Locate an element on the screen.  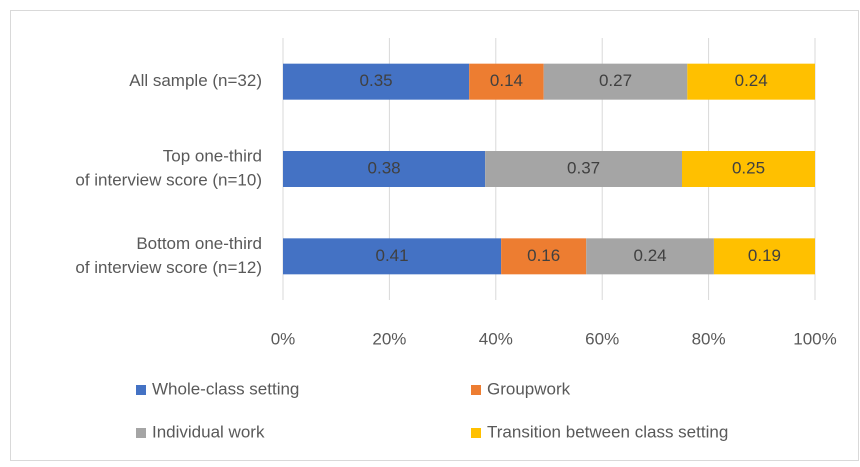
data-label: 0.25 is located at coordinates (748, 167).